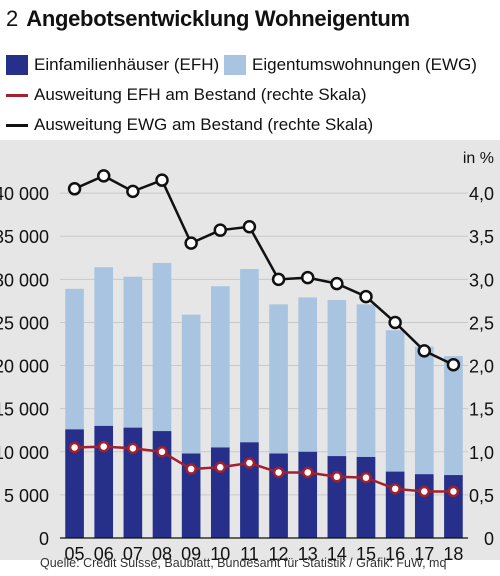 The width and height of the screenshot is (500, 576). I want to click on x-tick-label: 13, so click(308, 552).